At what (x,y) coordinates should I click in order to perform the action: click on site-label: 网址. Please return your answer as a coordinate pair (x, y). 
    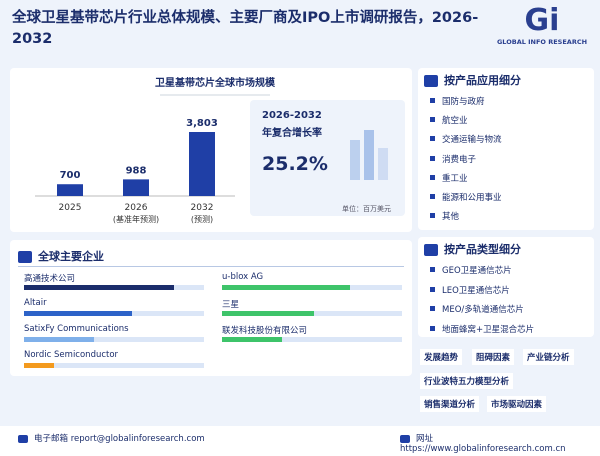
    Looking at the image, I should click on (425, 439).